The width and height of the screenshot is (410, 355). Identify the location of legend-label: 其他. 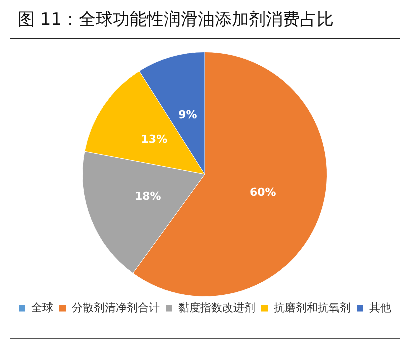
(380, 307).